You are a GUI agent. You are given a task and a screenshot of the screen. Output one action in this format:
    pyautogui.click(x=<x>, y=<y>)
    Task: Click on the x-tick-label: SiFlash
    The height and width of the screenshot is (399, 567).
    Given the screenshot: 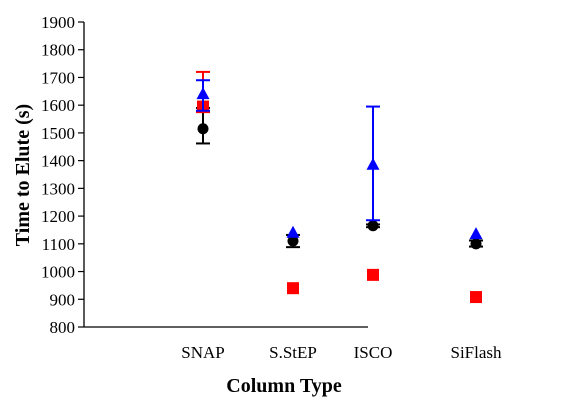 What is the action you would take?
    pyautogui.click(x=476, y=352)
    